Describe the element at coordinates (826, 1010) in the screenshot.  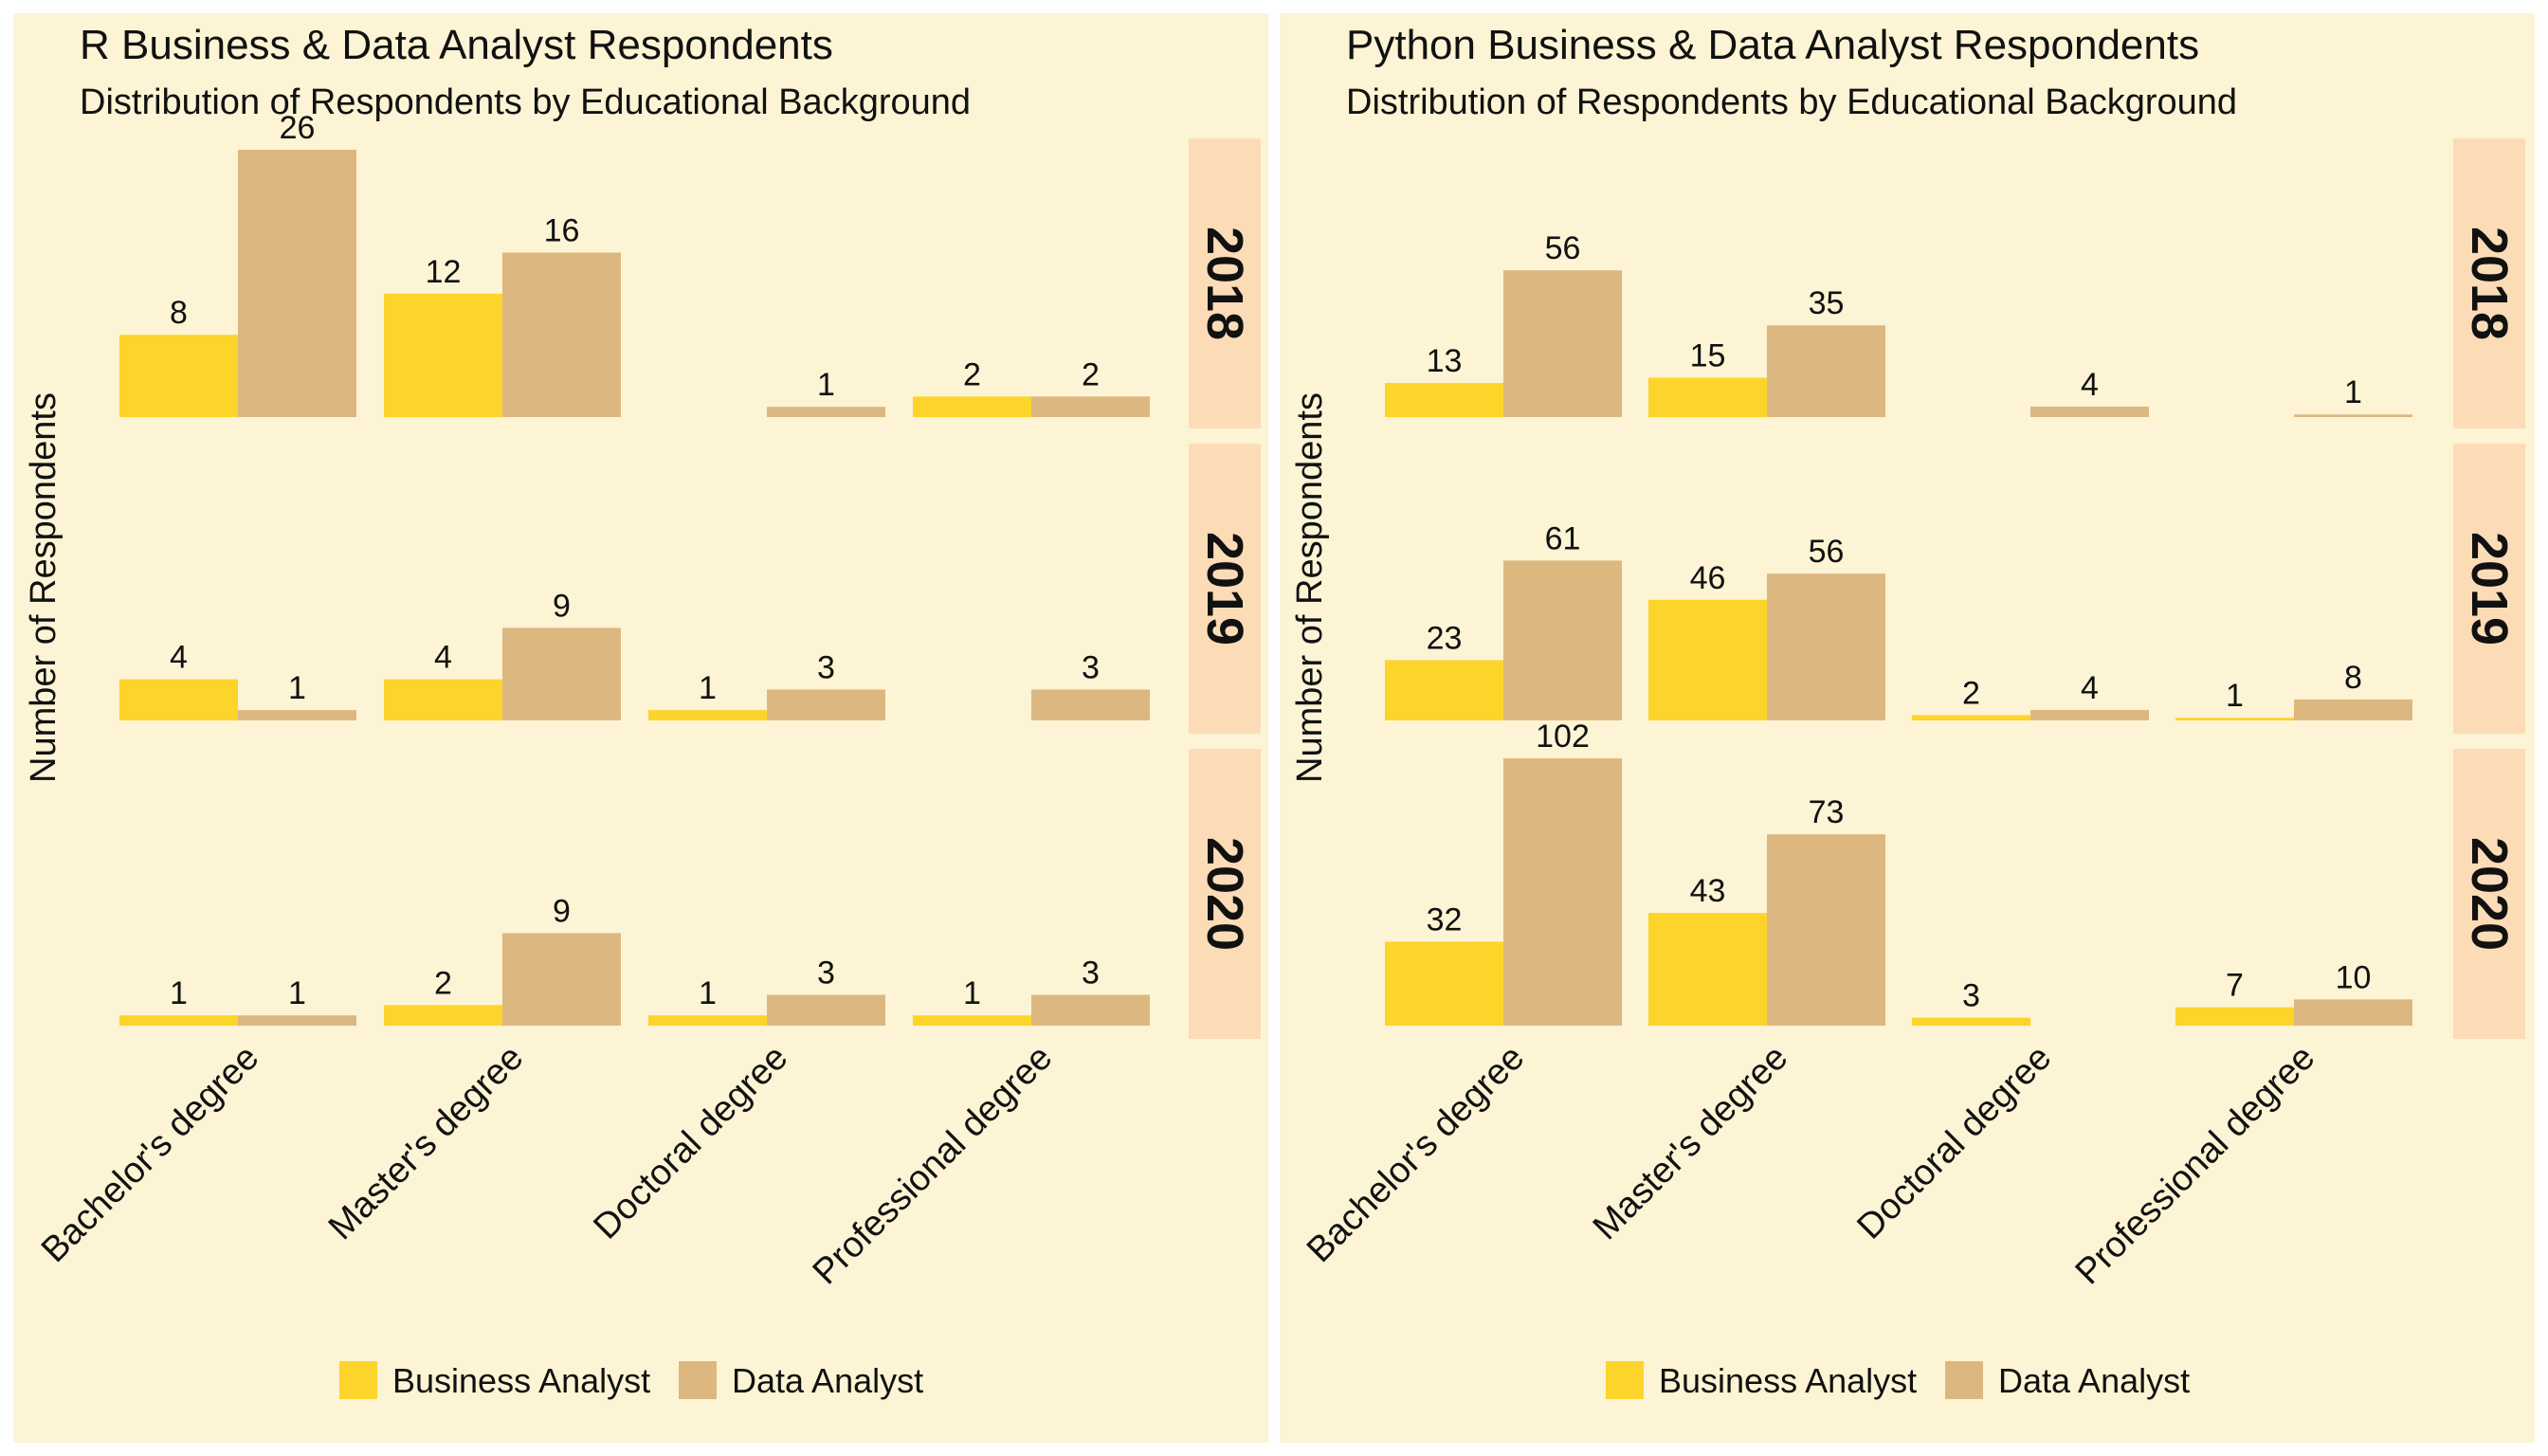
I see `bar-2020-doctoral-degree-data-analyst` at that location.